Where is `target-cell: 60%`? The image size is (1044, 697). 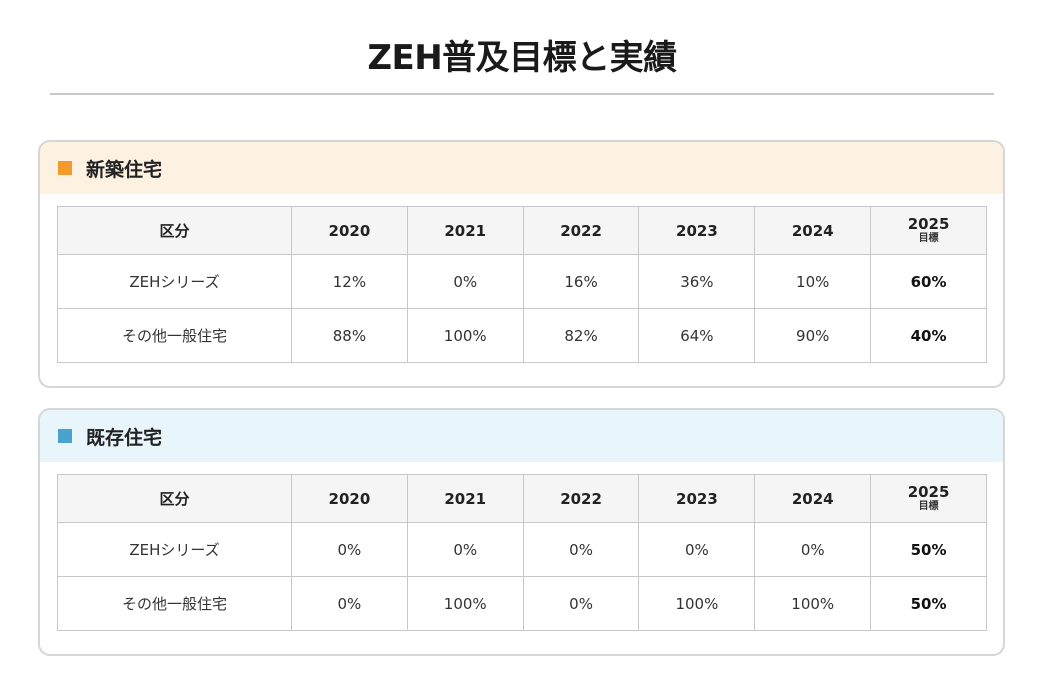 target-cell: 60% is located at coordinates (928, 281).